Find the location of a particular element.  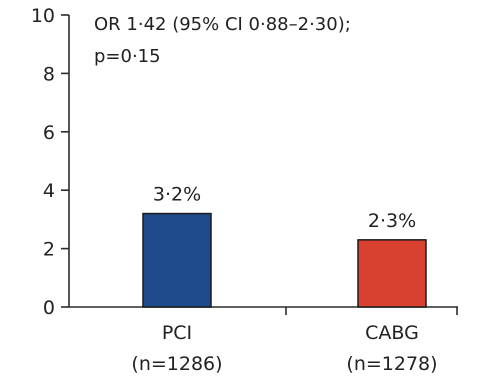

category-label: PCI is located at coordinates (177, 333).